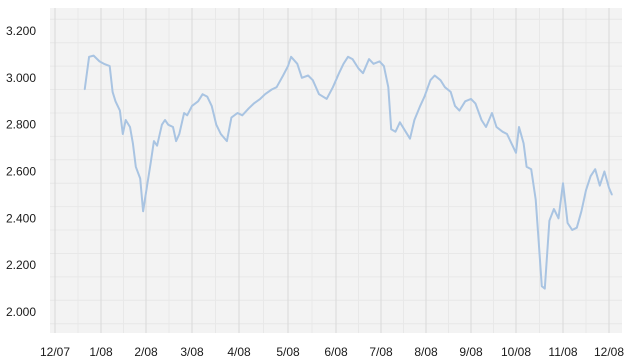 Image resolution: width=629 pixels, height=363 pixels. I want to click on y-tick-label: 2.800, so click(21, 125).